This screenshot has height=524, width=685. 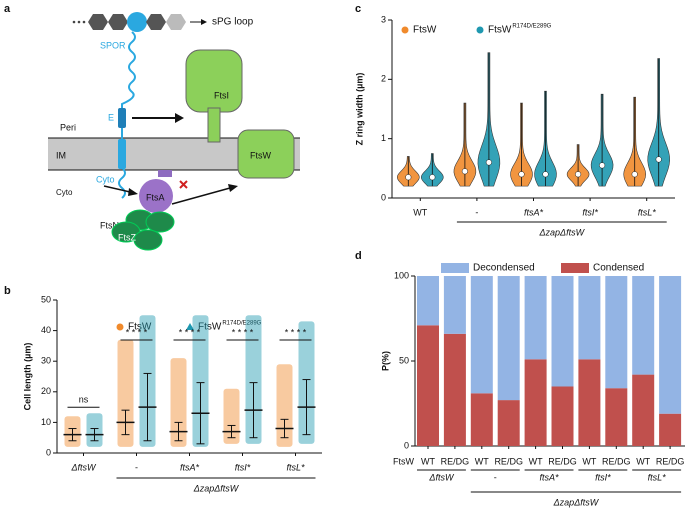 I want to click on ftsz, so click(x=148, y=240).